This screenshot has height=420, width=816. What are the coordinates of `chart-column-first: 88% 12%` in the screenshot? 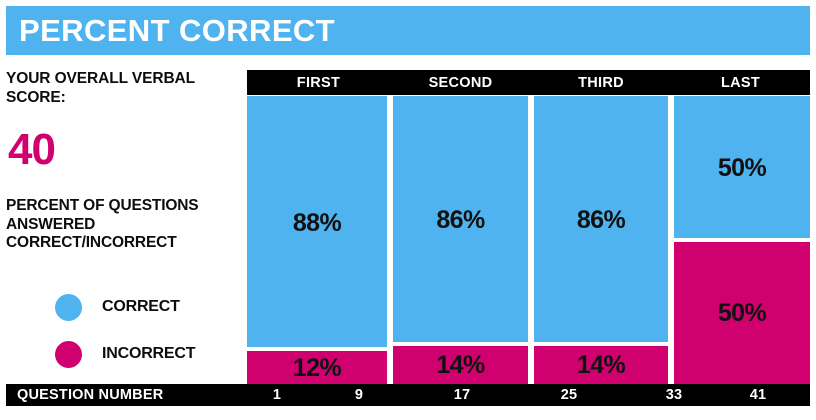 It's located at (318, 240).